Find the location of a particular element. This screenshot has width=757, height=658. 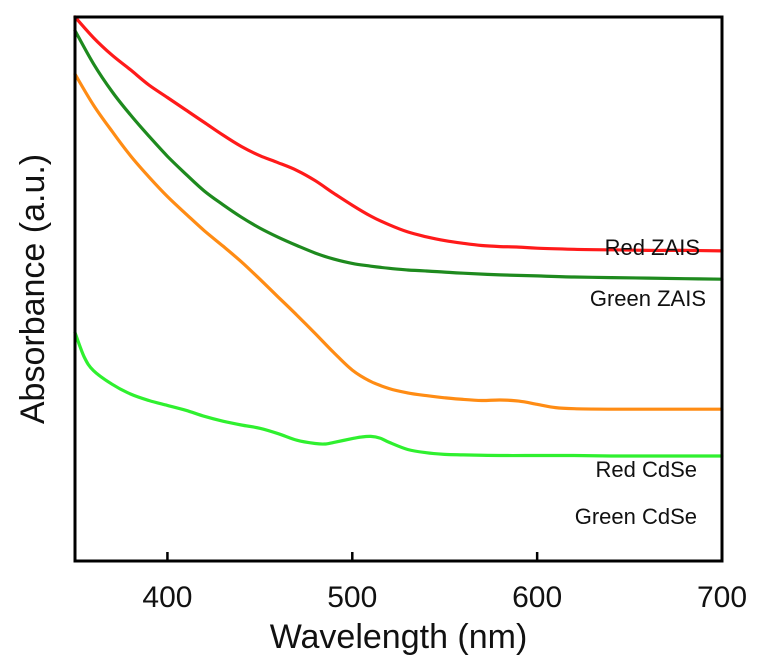

y-axis-title: Absorbance (a.u.) is located at coordinates (33, 289).